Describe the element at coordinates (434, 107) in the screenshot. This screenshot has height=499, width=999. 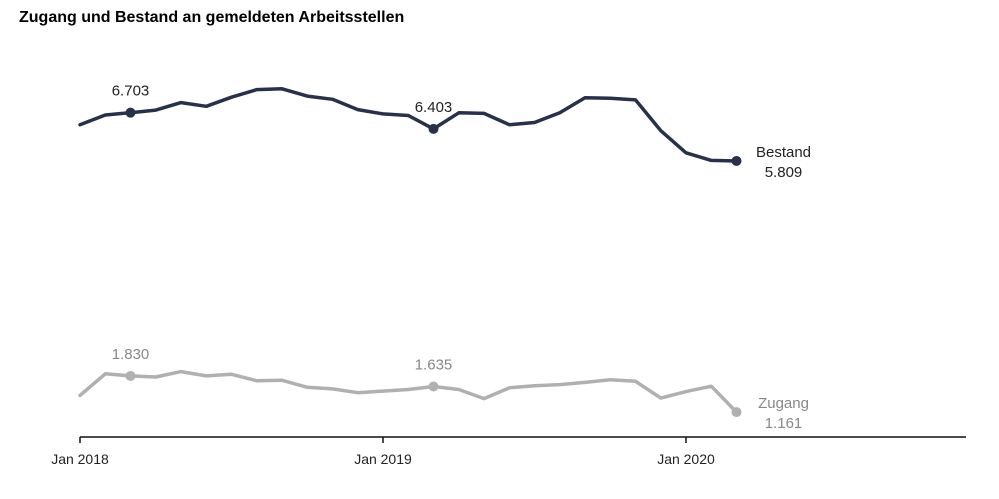
I see `data-label-bestand: 6.403` at that location.